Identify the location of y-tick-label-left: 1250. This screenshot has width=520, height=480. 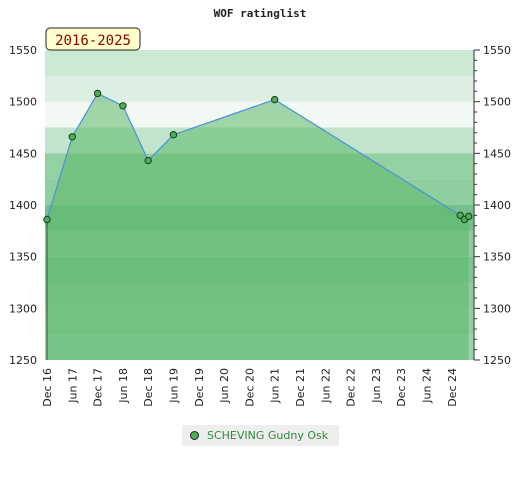
(23, 360).